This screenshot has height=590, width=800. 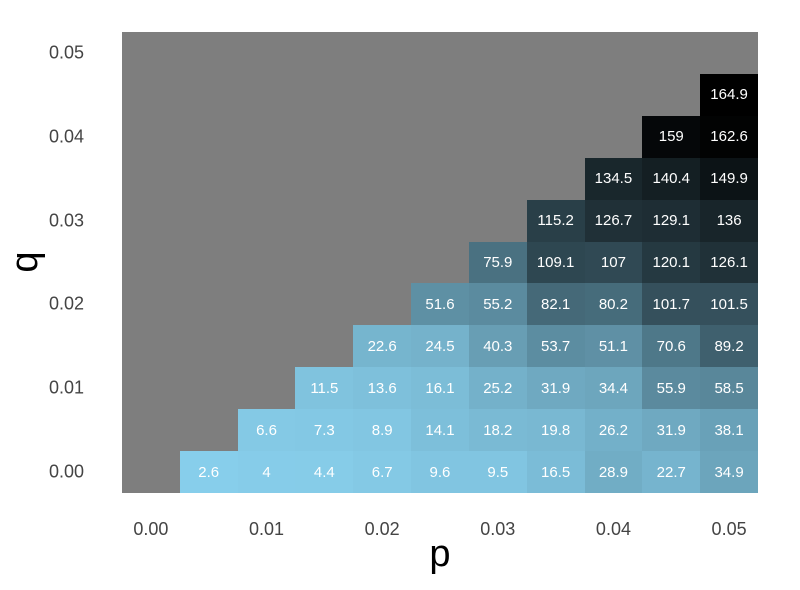 I want to click on heatmap-cell-value: 58.5, so click(x=729, y=388).